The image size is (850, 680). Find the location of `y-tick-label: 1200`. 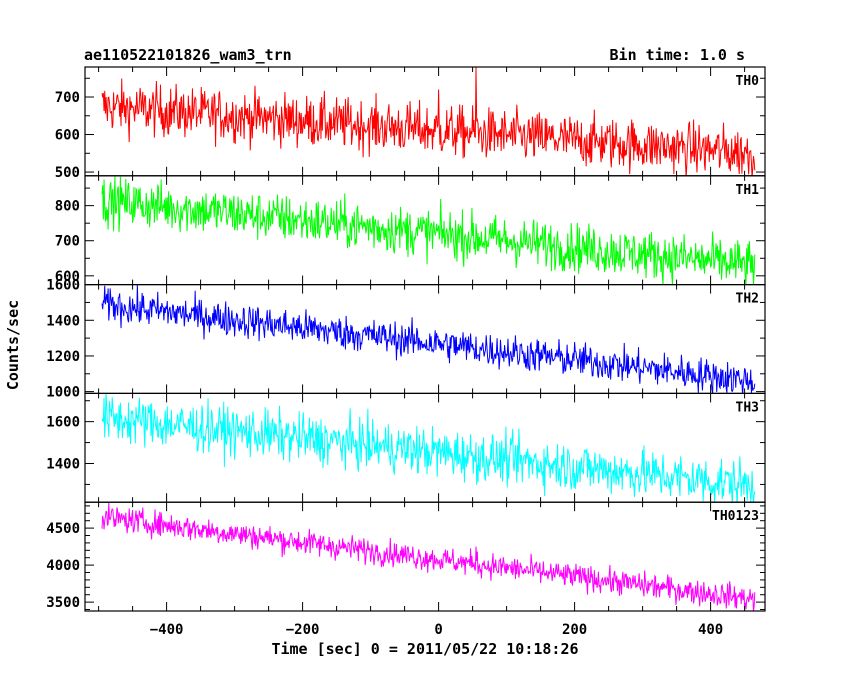

y-tick-label: 1200 is located at coordinates (63, 357).